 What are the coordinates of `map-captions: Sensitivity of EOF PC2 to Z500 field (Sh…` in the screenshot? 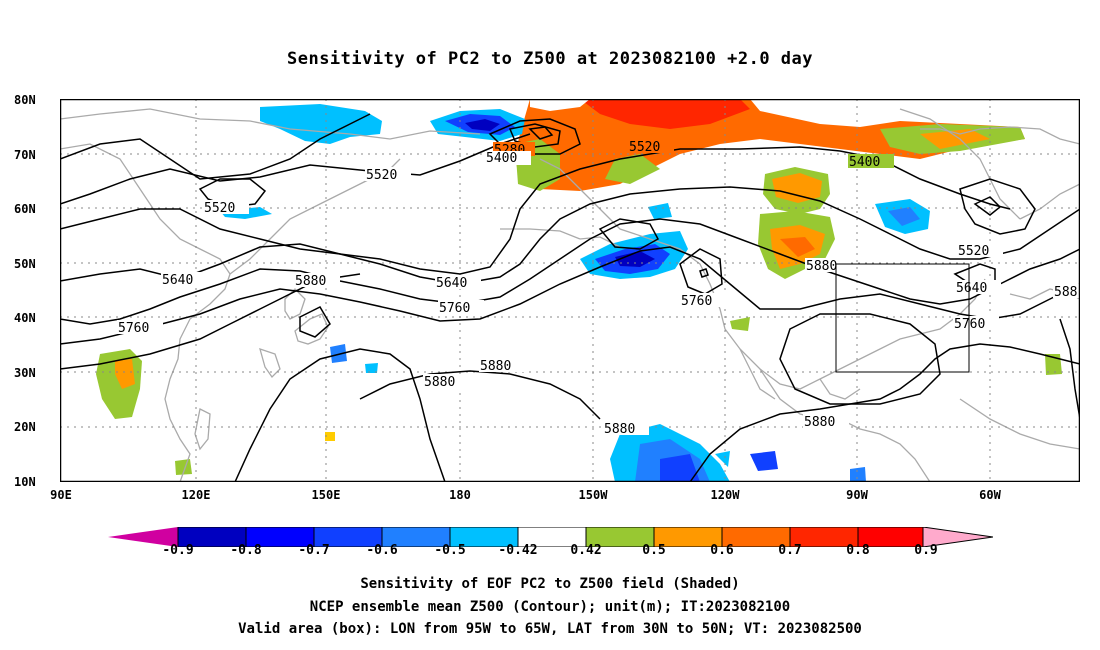 It's located at (550, 607).